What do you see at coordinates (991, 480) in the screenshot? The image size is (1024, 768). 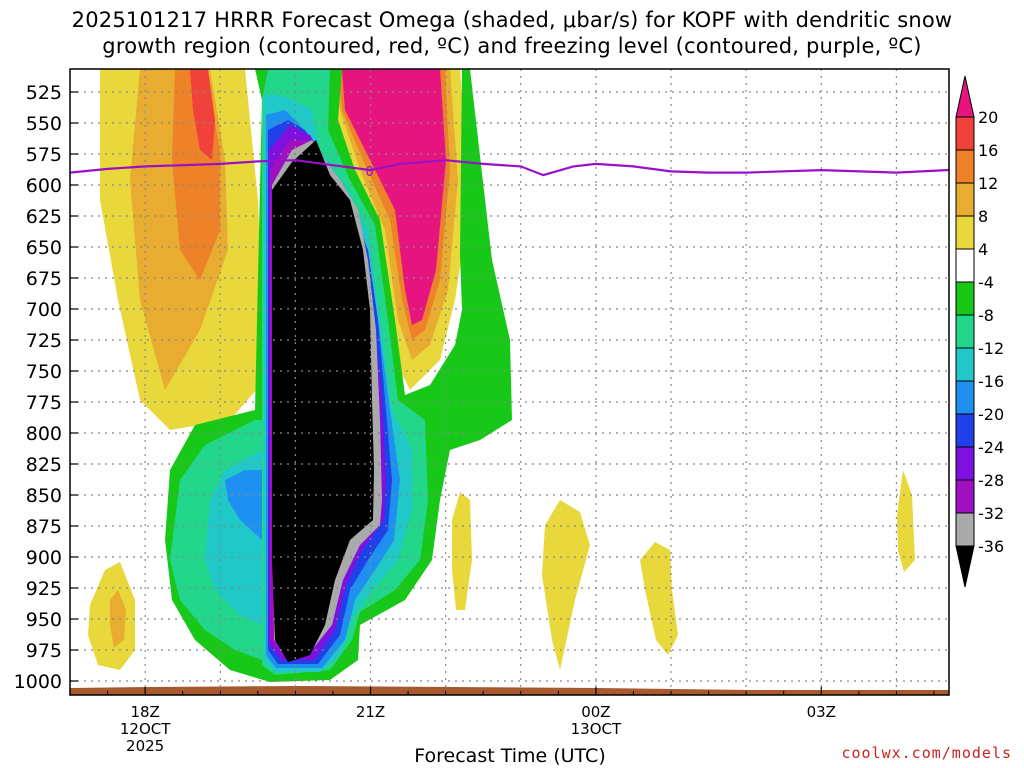 I see `colorbar-label: -28` at bounding box center [991, 480].